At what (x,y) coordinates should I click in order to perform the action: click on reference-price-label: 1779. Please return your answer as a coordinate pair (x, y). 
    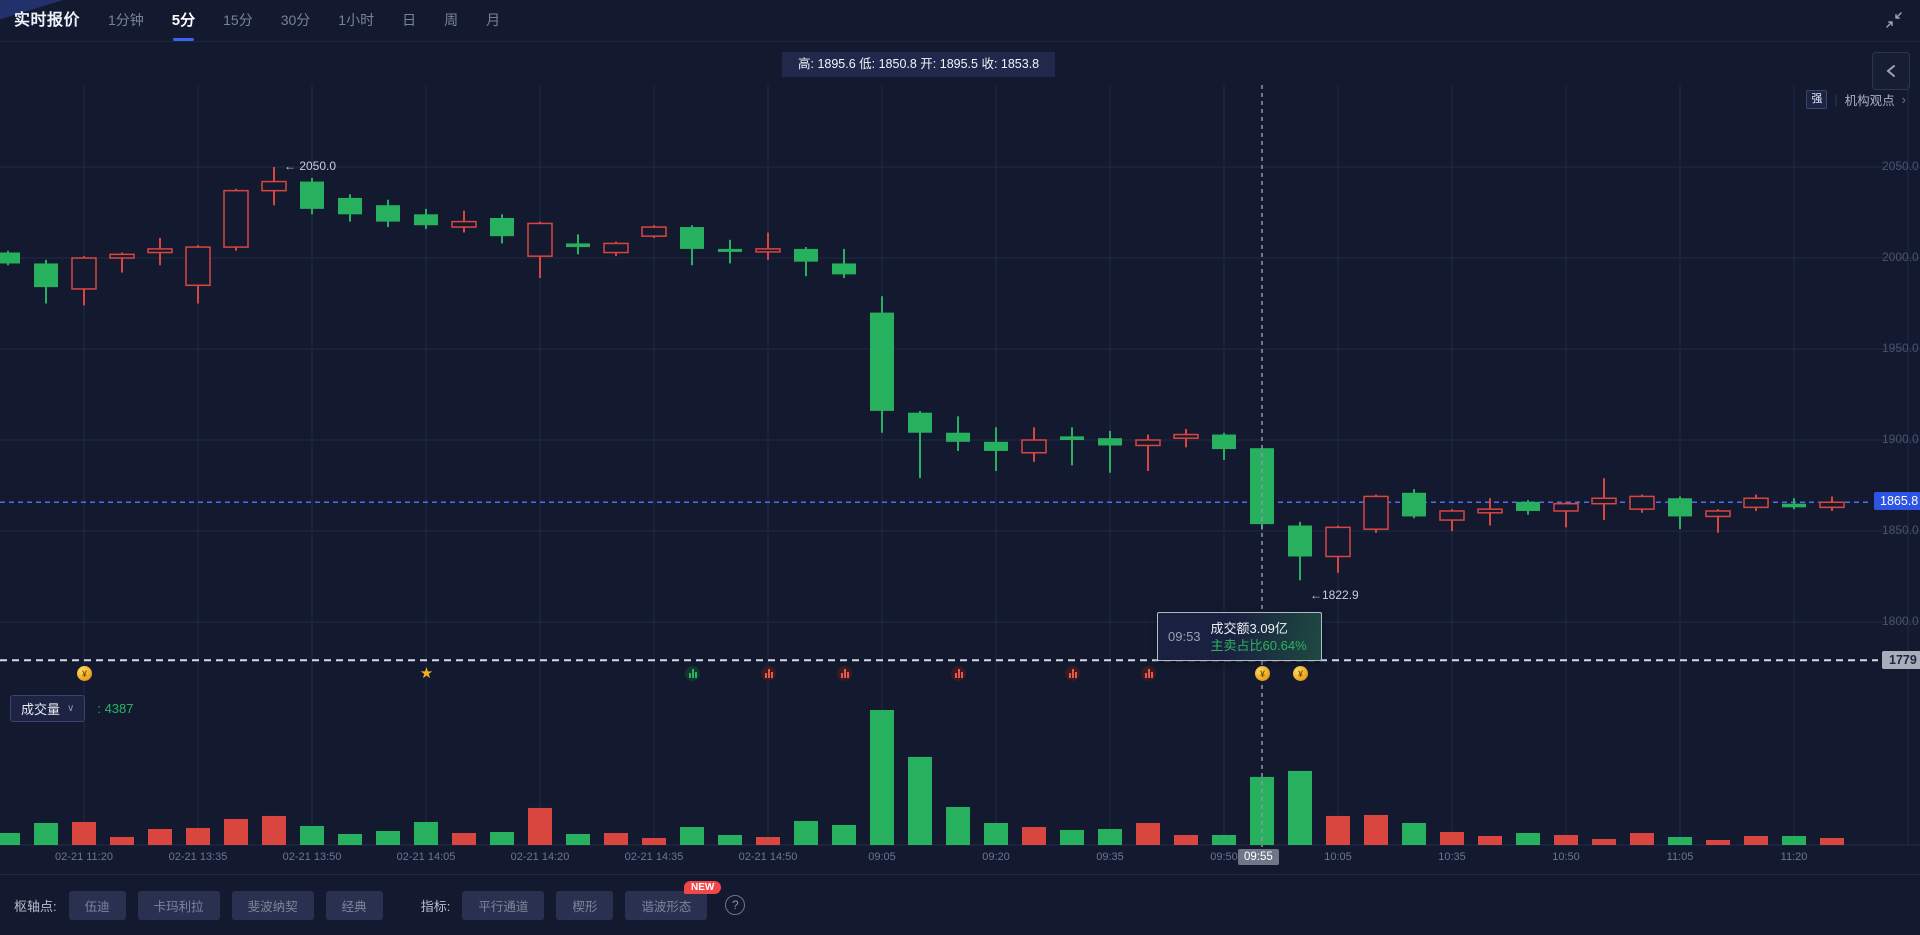
    Looking at the image, I should click on (1901, 660).